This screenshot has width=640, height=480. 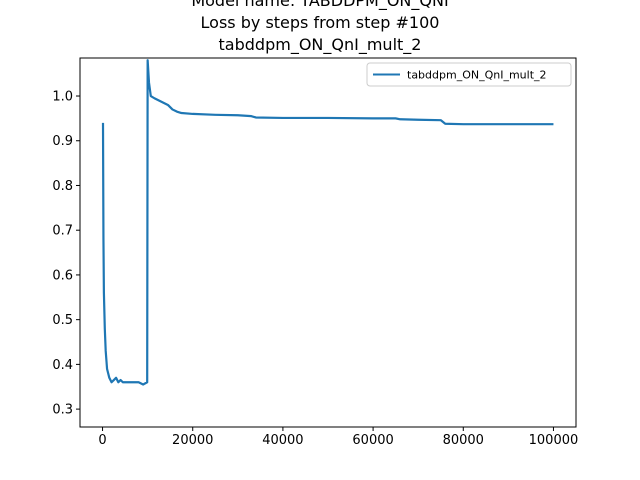 What do you see at coordinates (282, 440) in the screenshot?
I see `x-tick-label: 40000` at bounding box center [282, 440].